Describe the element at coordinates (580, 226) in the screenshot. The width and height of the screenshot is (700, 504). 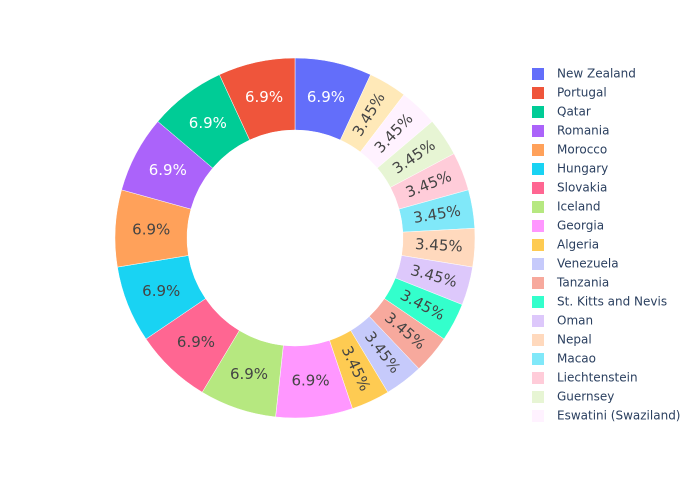
I see `legend-label: Georgia` at that location.